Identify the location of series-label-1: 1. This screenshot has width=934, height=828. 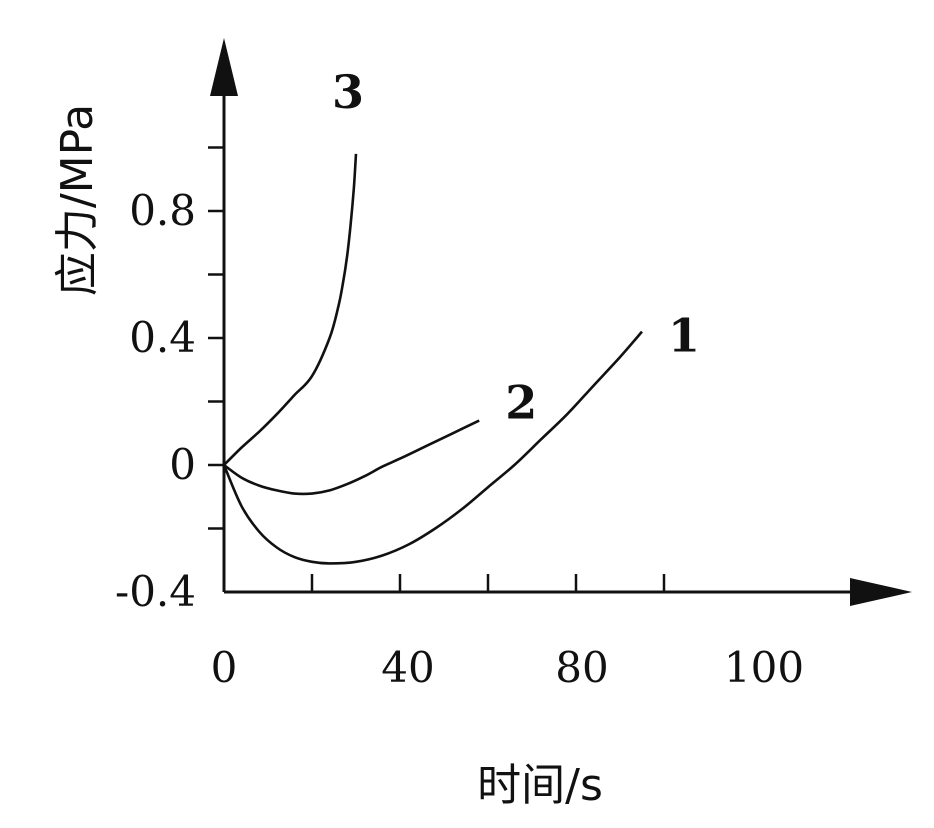
(684, 336).